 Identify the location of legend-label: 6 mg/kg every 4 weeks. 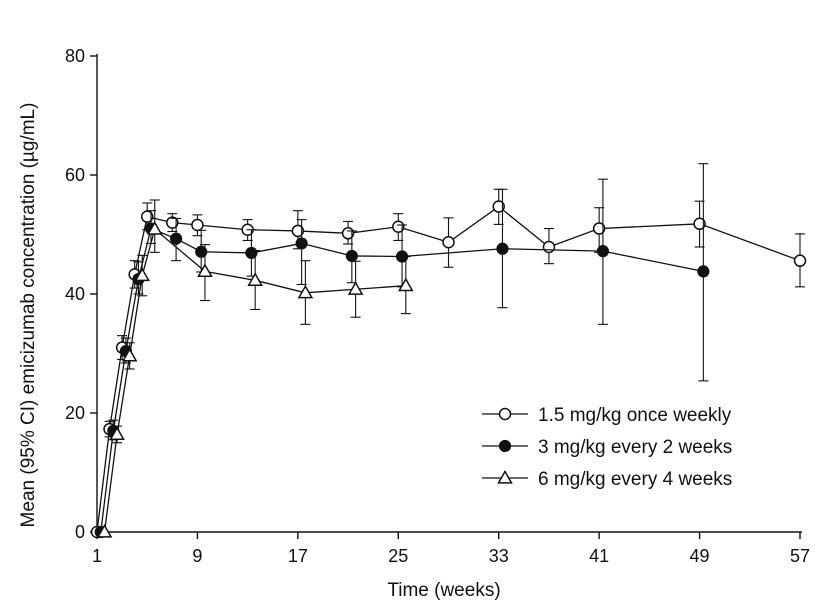
(635, 479).